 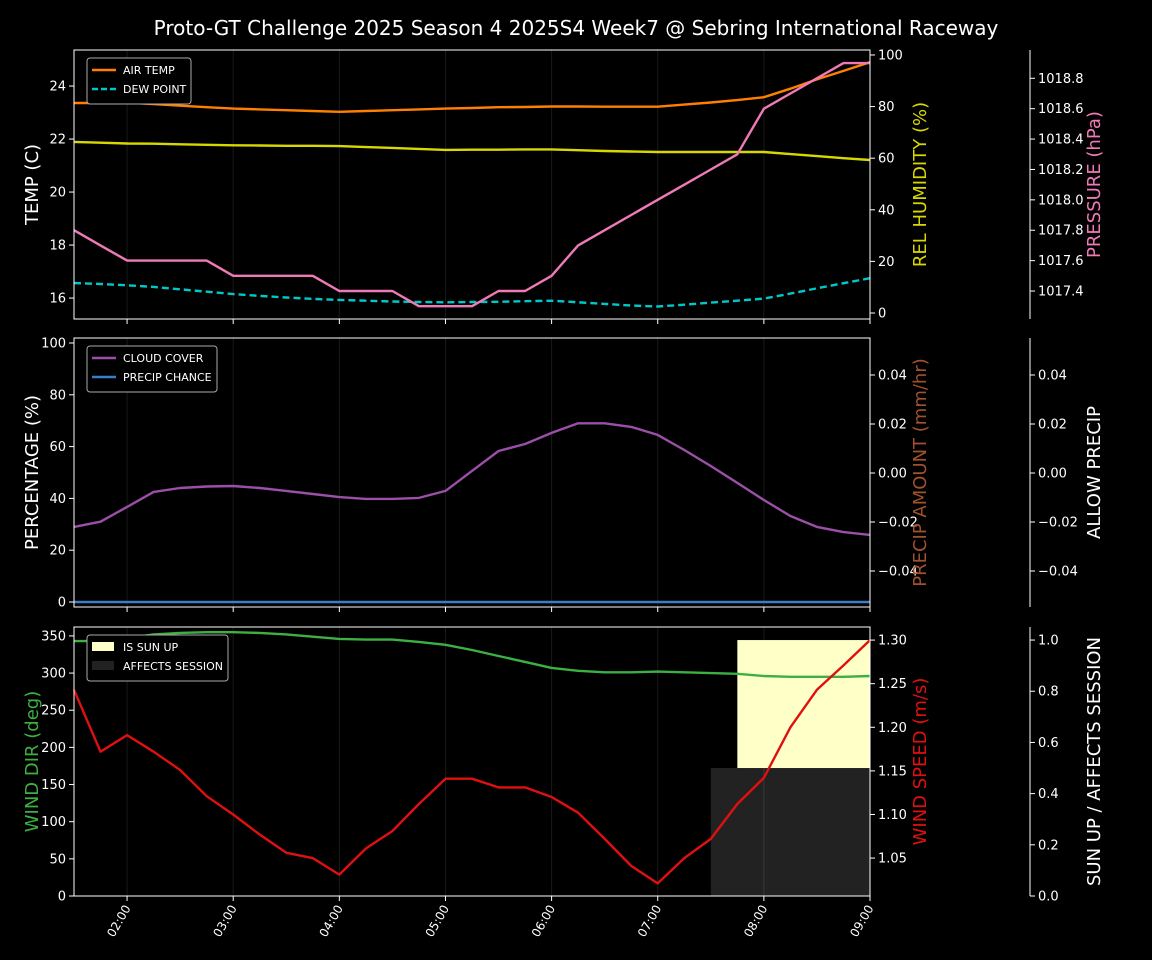 What do you see at coordinates (892, 684) in the screenshot?
I see `y-tick-label: 1.25` at bounding box center [892, 684].